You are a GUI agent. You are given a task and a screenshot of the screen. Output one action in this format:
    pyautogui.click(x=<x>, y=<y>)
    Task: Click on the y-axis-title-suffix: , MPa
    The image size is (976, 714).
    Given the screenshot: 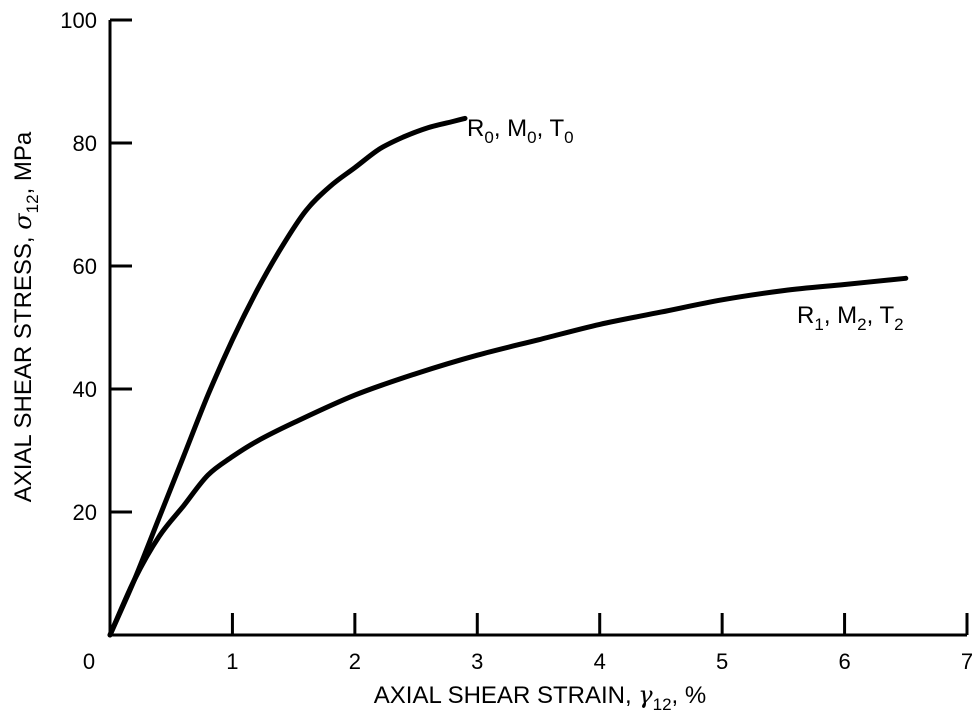 What is the action you would take?
    pyautogui.click(x=23, y=162)
    